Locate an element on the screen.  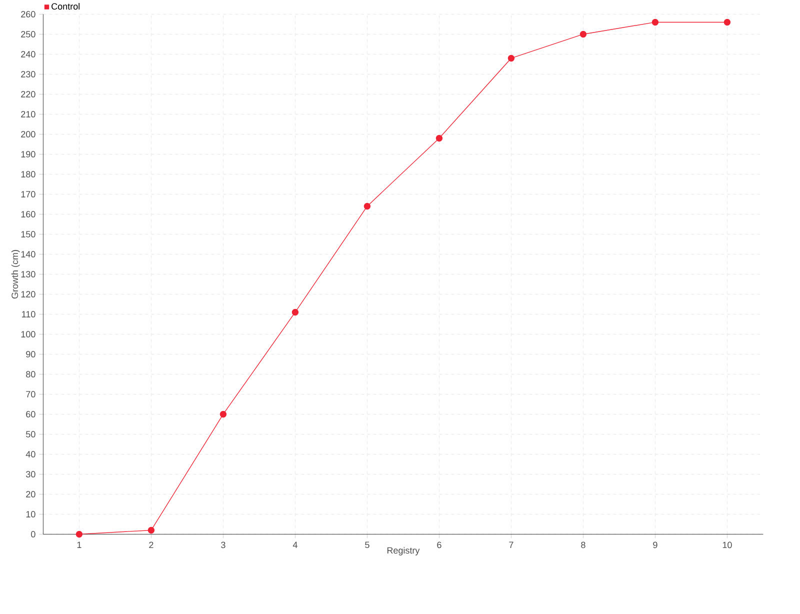
x-tick-label: 10 is located at coordinates (727, 545).